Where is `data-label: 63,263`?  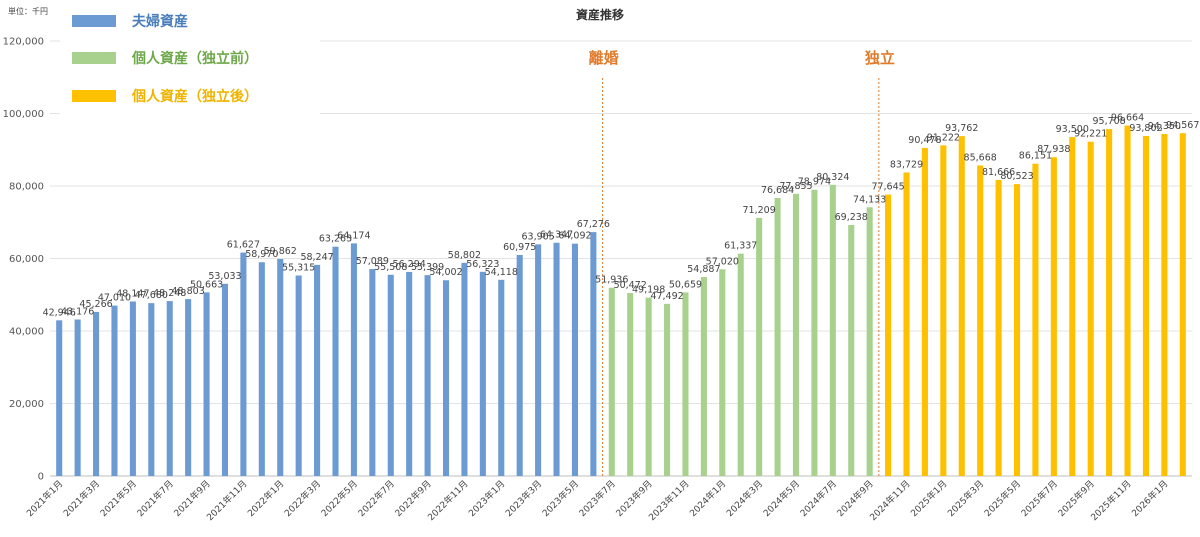
data-label: 63,263 is located at coordinates (335, 239).